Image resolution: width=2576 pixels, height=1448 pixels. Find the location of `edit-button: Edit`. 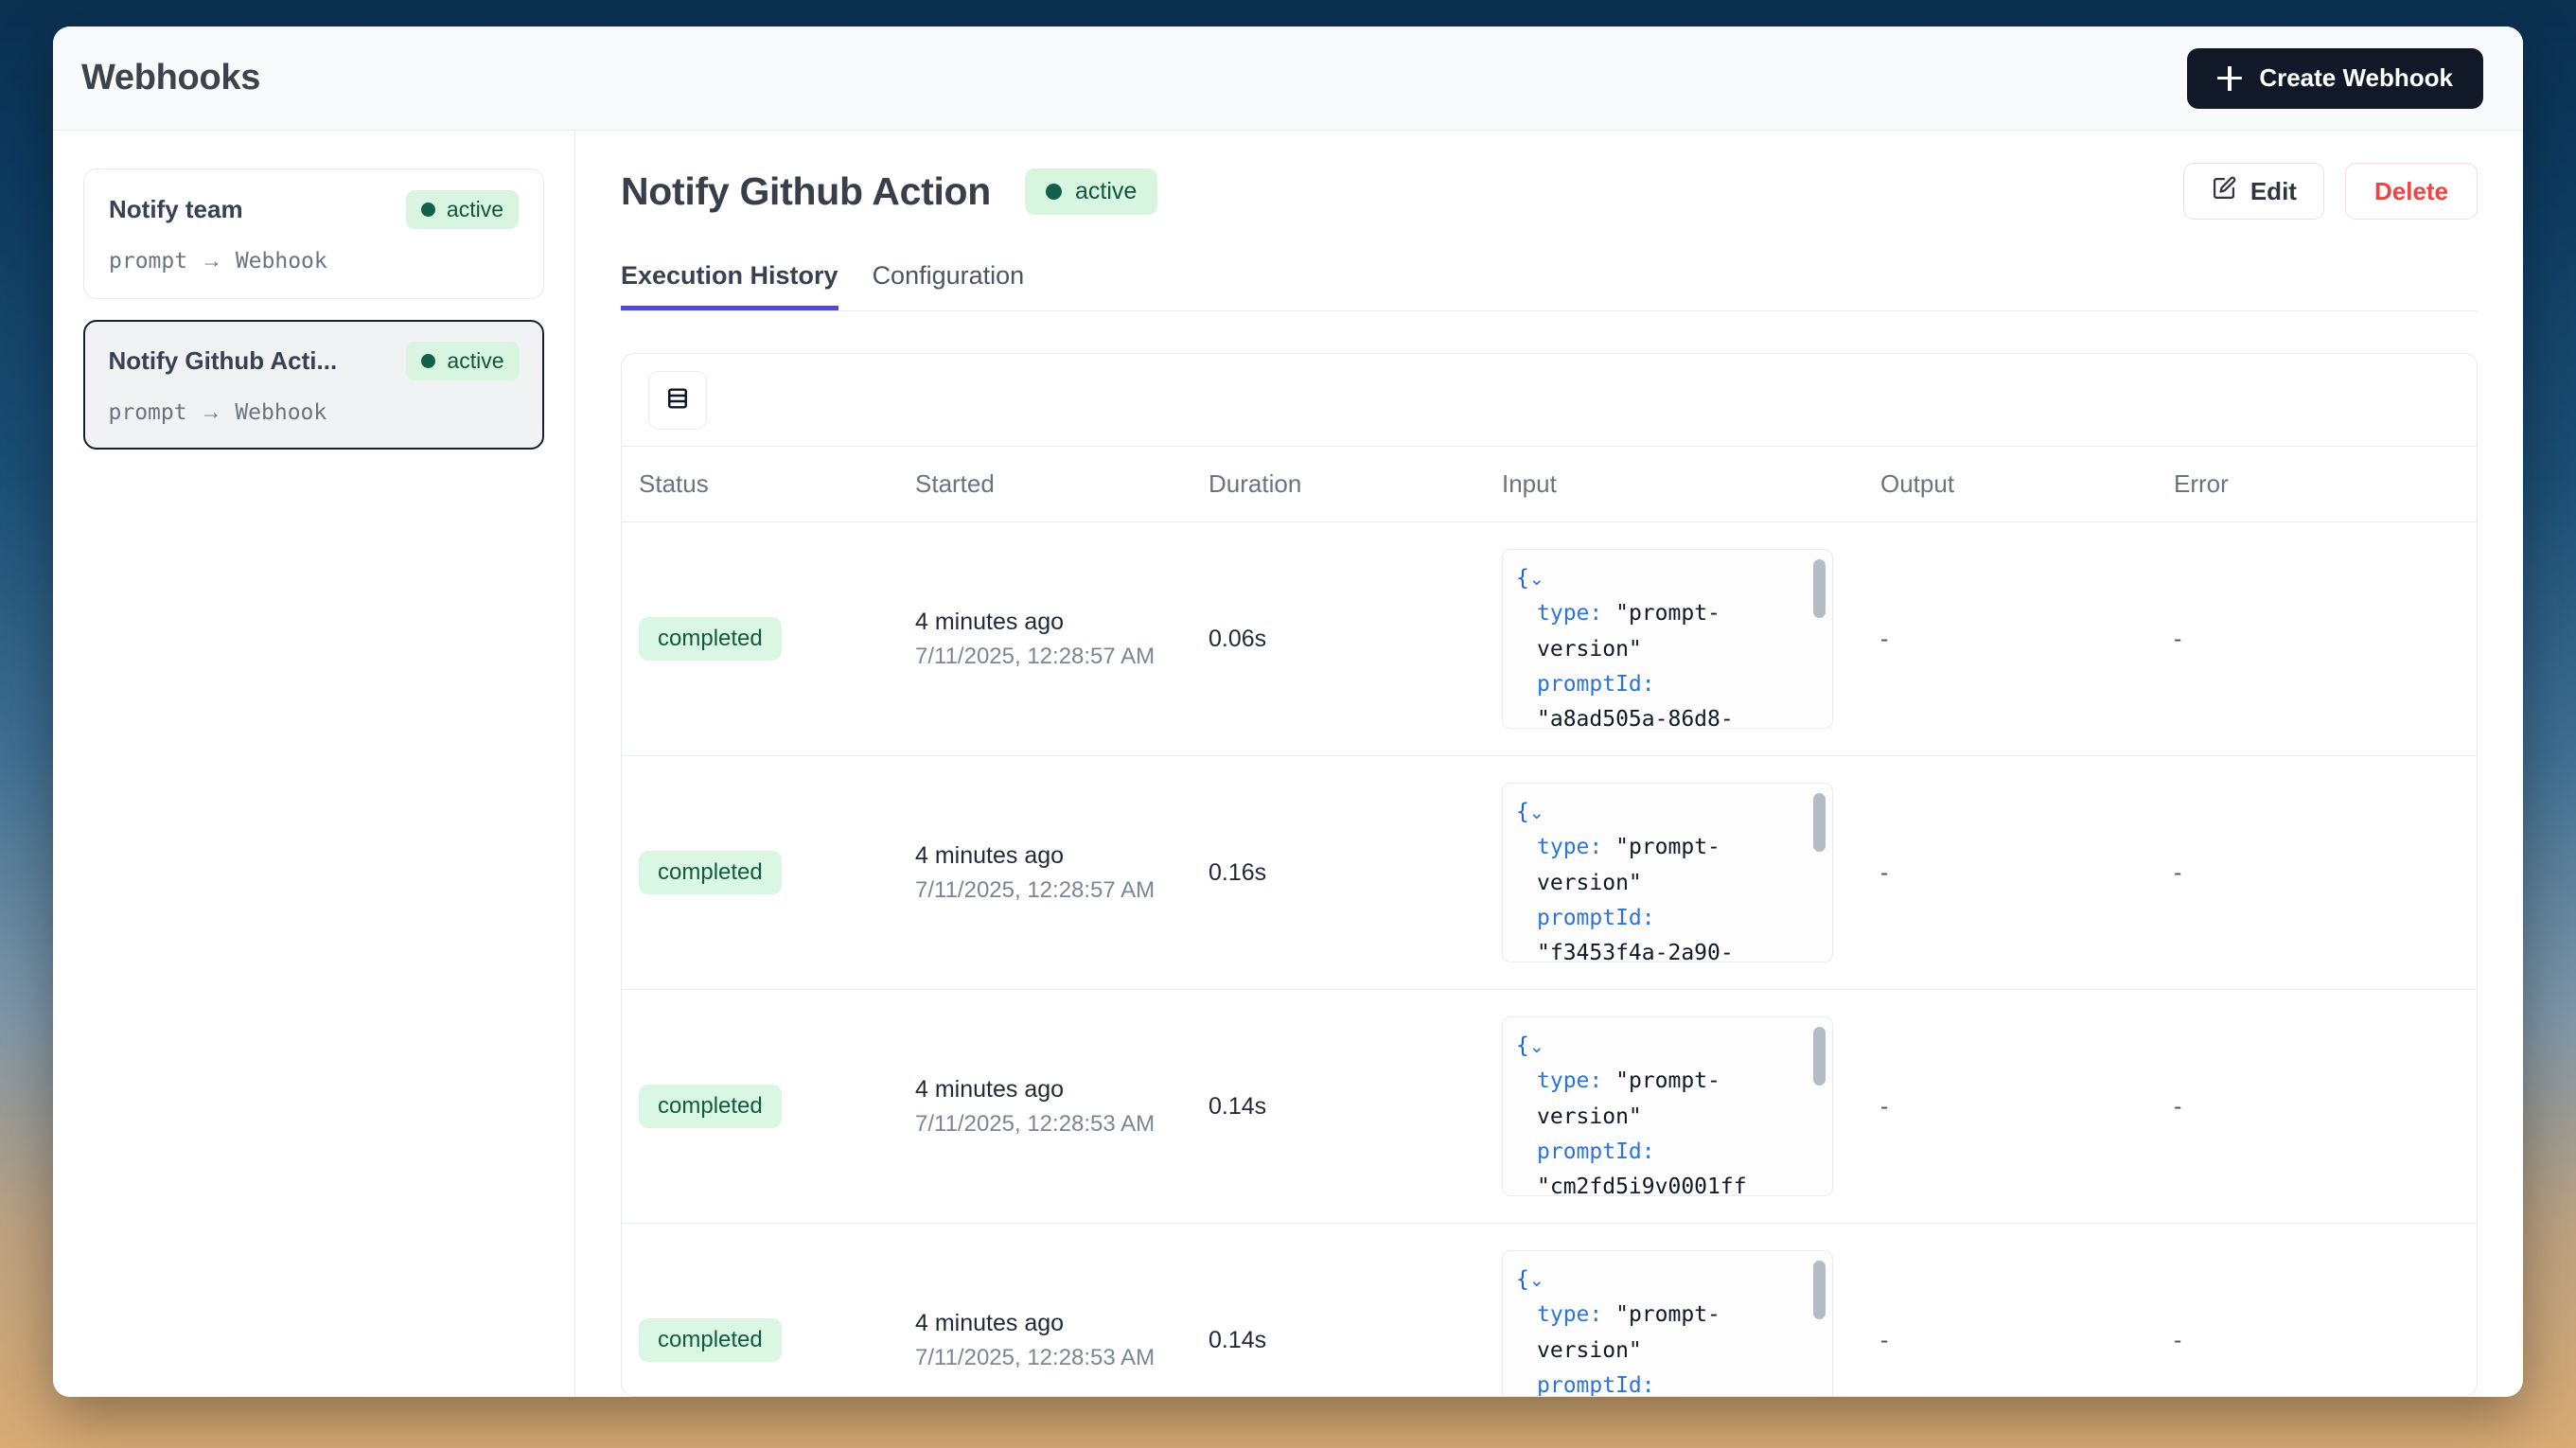

edit-button: Edit is located at coordinates (2253, 191).